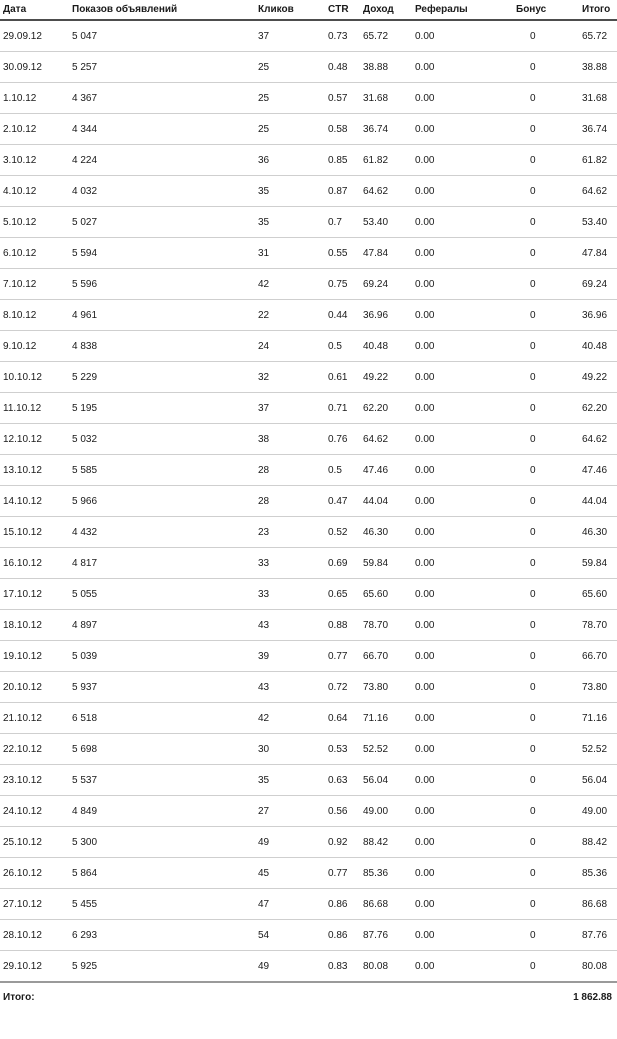  Describe the element at coordinates (308, 532) in the screenshot. I see `table-row: 15.10.12 4 432 23 0.52 46.30 0.00 0 46.30` at that location.